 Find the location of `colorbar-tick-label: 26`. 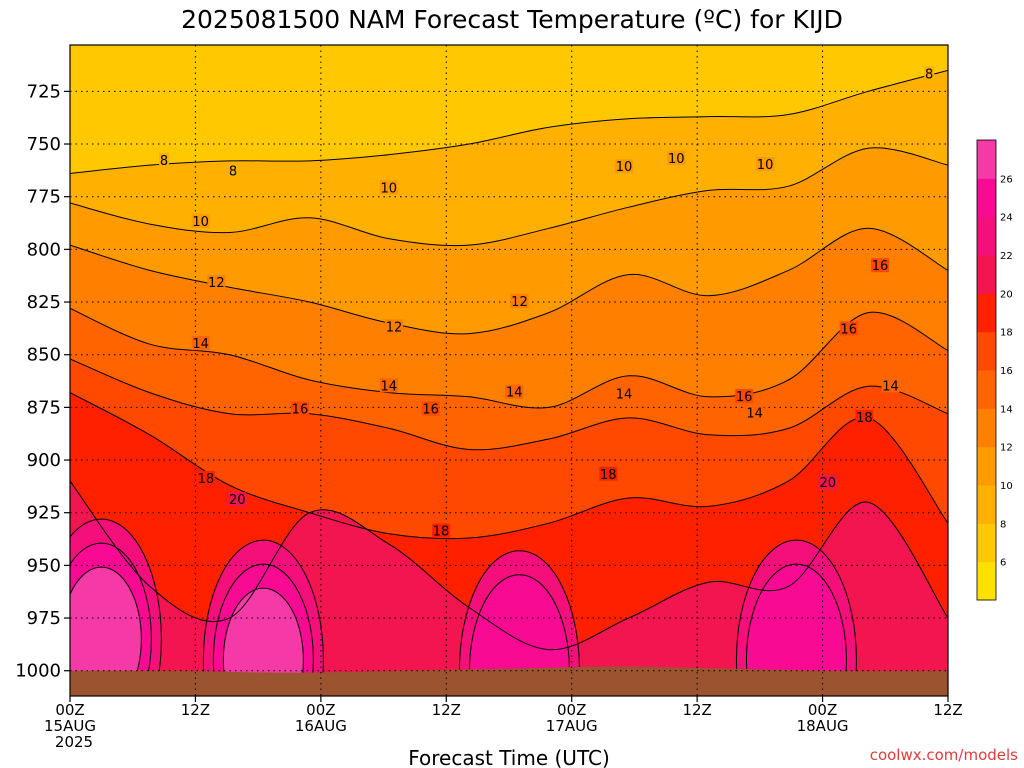

colorbar-tick-label: 26 is located at coordinates (1006, 179).